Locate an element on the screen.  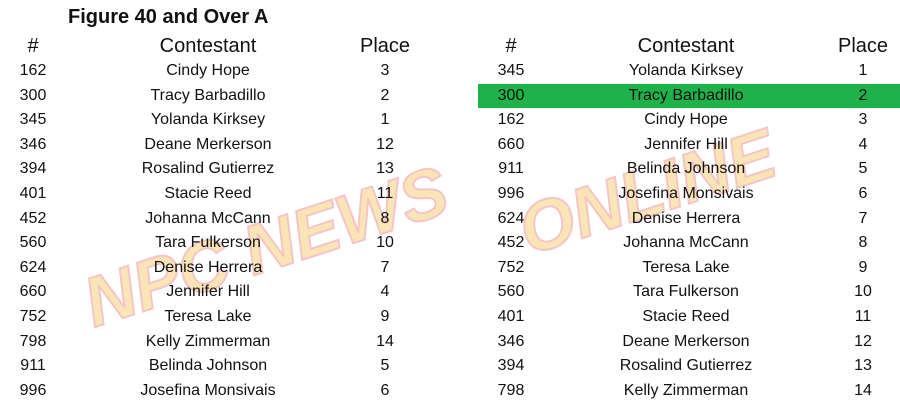
cell-name: Johanna McCann is located at coordinates (686, 243).